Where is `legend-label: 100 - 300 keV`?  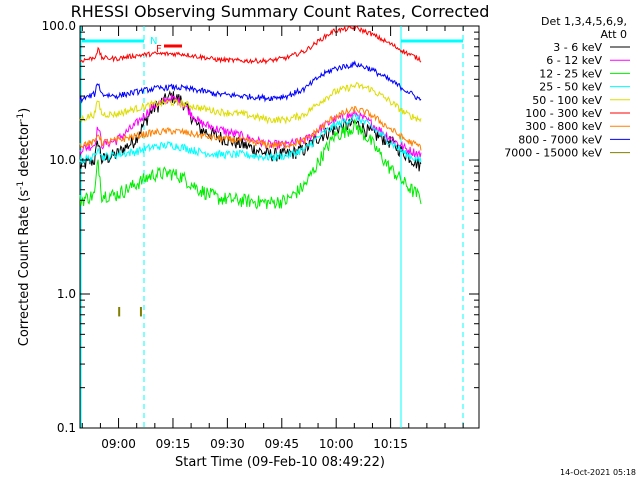 legend-label: 100 - 300 keV is located at coordinates (563, 113).